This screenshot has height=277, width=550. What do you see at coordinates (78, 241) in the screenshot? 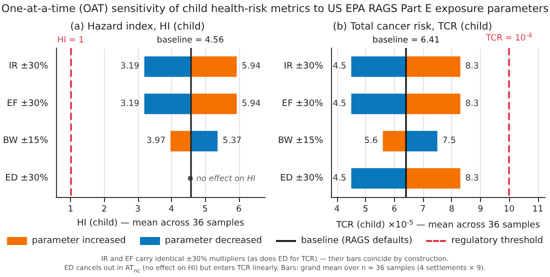
I see `legend-label: parameter increased` at bounding box center [78, 241].